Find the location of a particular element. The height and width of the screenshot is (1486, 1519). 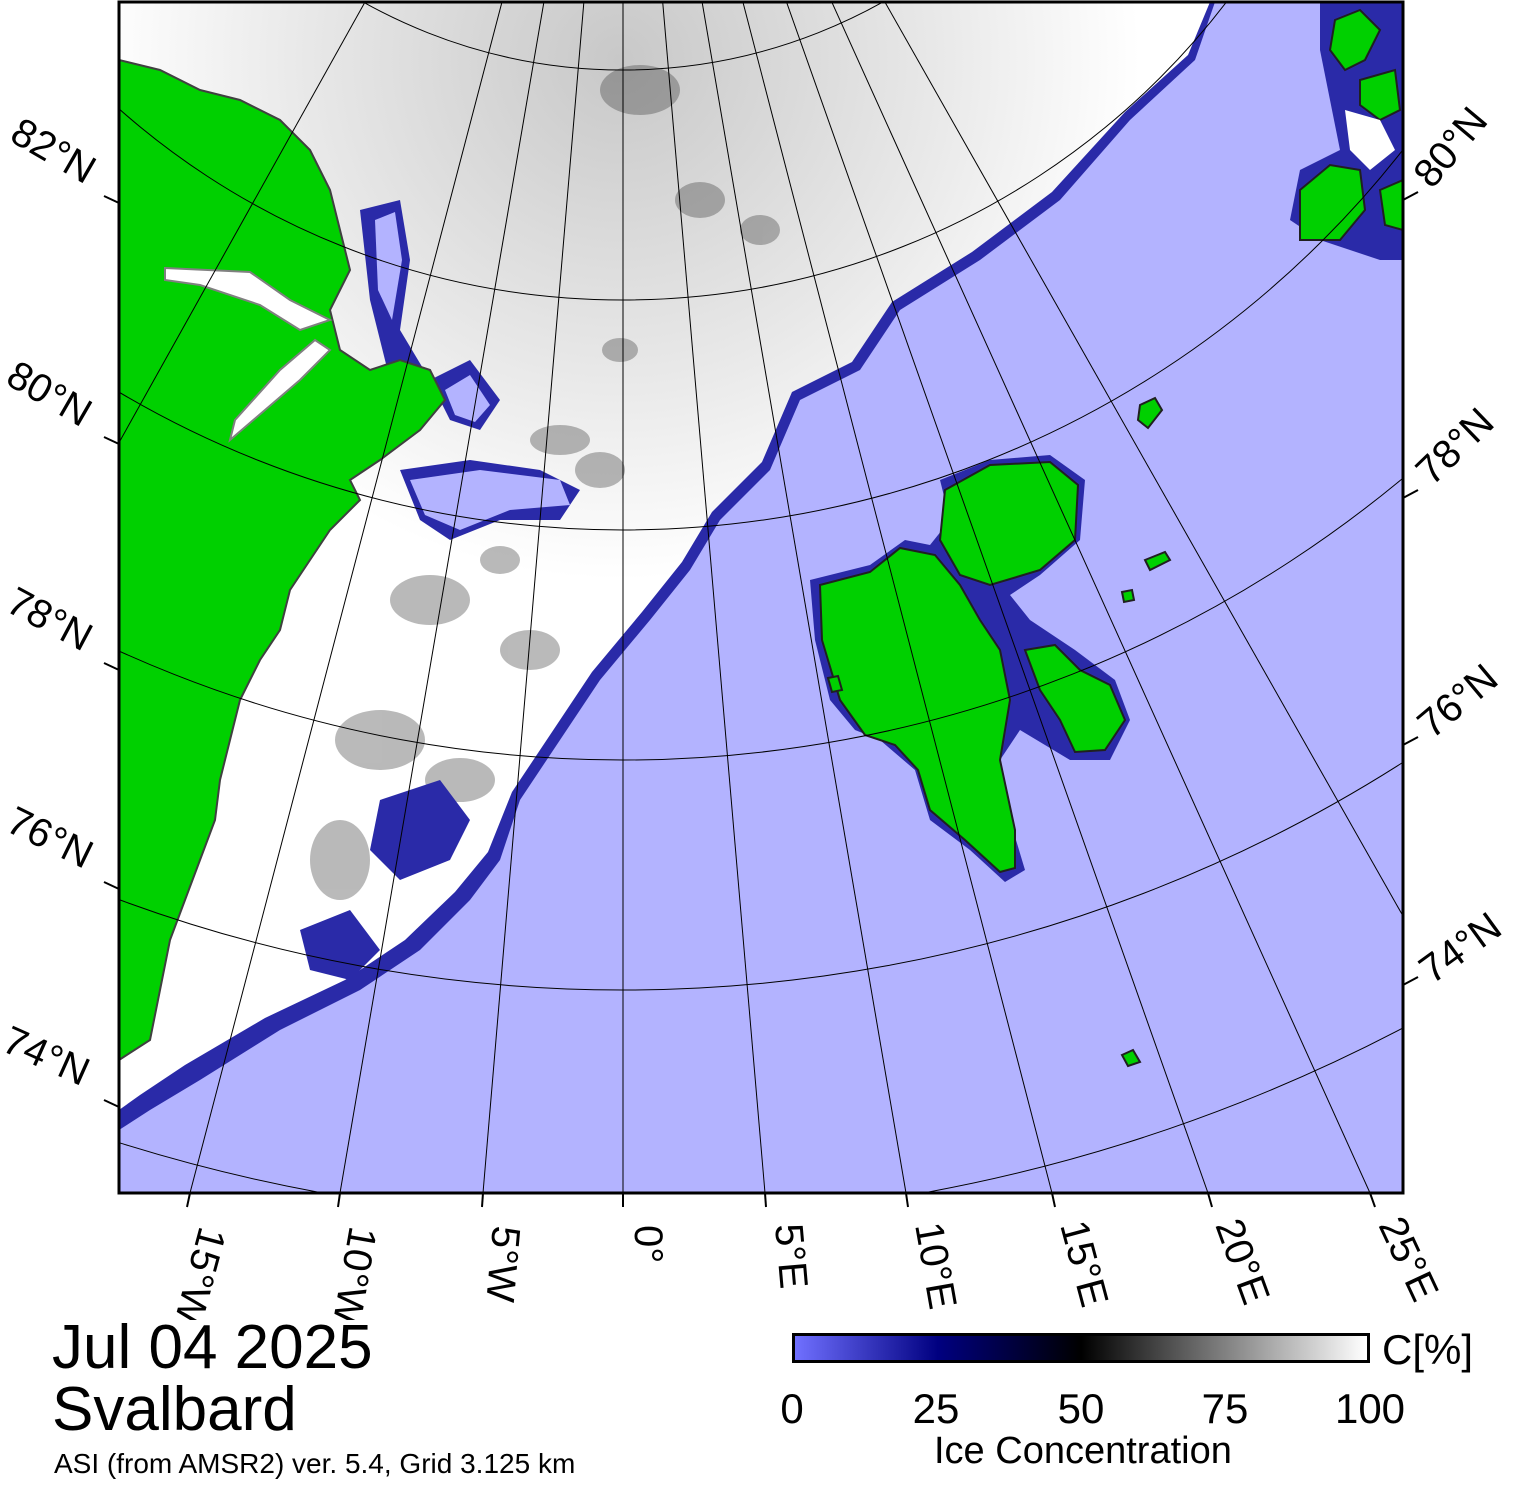

open-water-leads is located at coordinates (472, 371).